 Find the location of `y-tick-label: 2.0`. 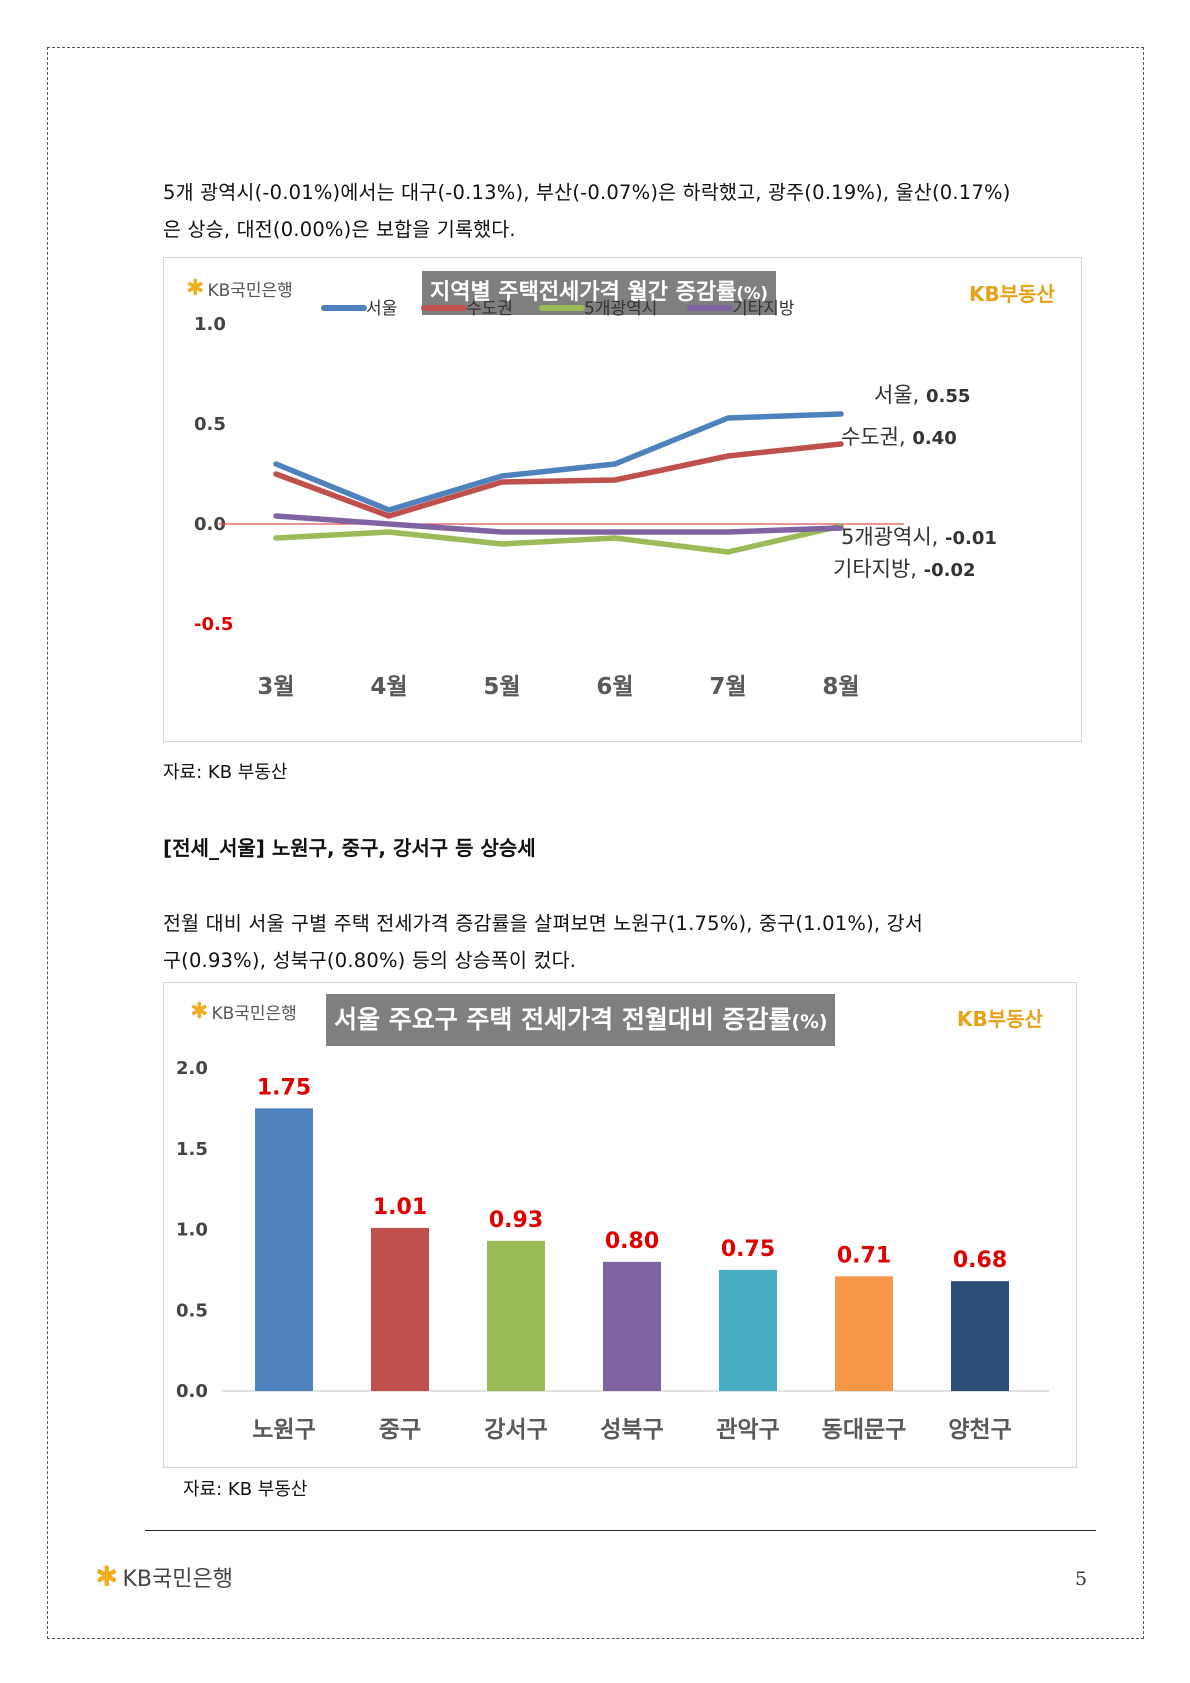

y-tick-label: 2.0 is located at coordinates (192, 1068).